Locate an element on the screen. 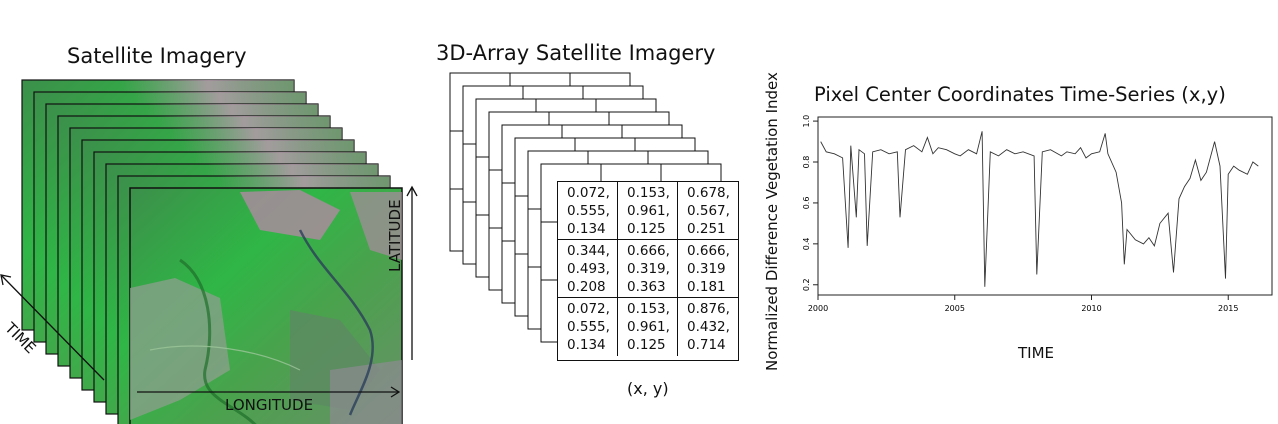  longitude-label: LONGITUDE is located at coordinates (269, 405).